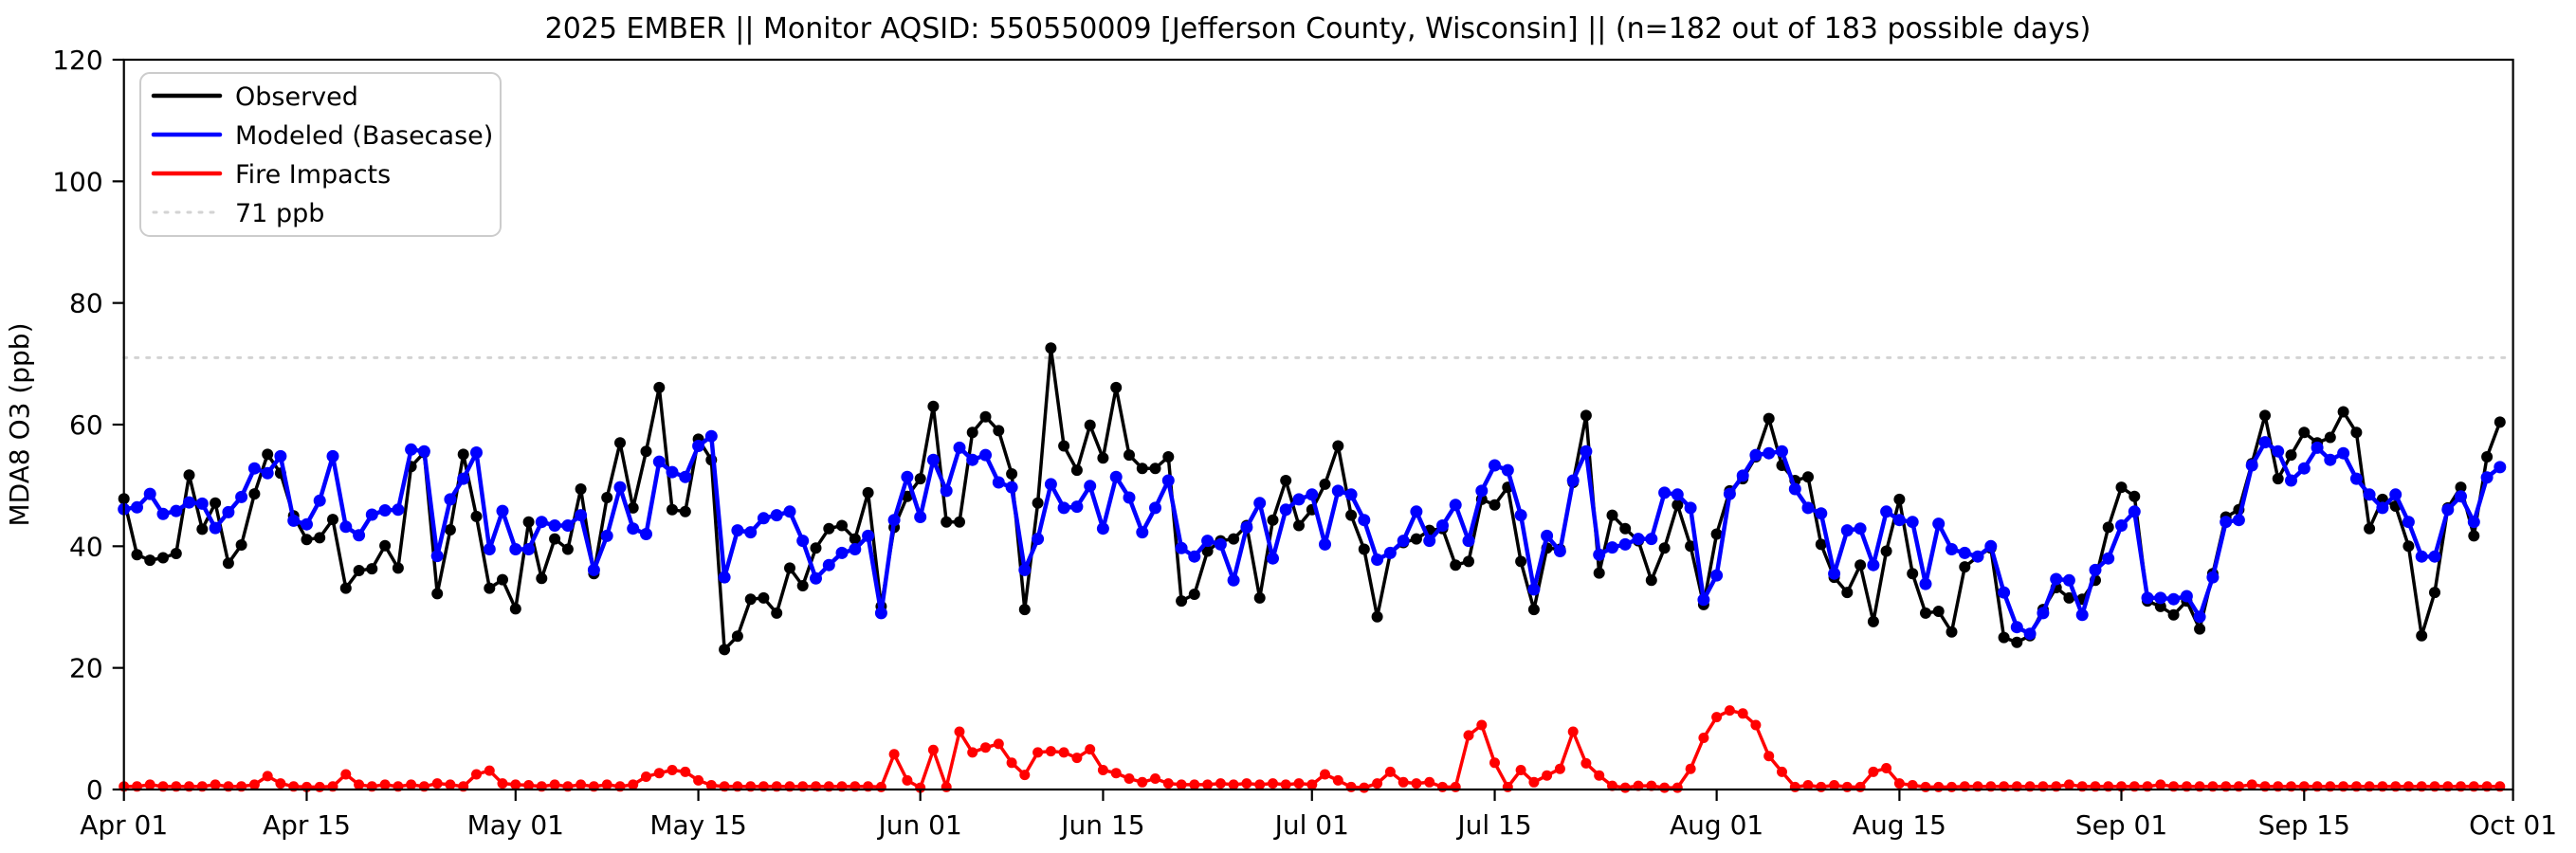 Image resolution: width=2576 pixels, height=853 pixels. Describe the element at coordinates (1311, 825) in the screenshot. I see `x-tick-label: Jul 01` at that location.